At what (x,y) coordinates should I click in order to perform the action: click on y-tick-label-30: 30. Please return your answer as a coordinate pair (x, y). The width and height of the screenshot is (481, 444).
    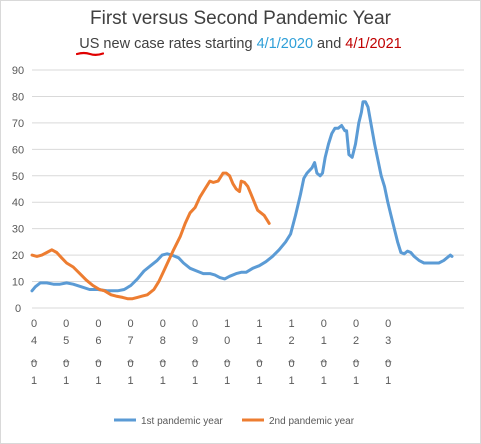
    Looking at the image, I should click on (18, 230).